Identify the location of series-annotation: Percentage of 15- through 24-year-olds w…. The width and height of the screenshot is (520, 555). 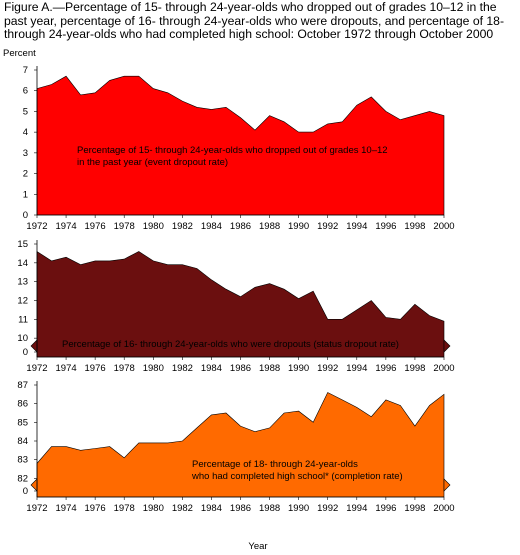
(232, 150).